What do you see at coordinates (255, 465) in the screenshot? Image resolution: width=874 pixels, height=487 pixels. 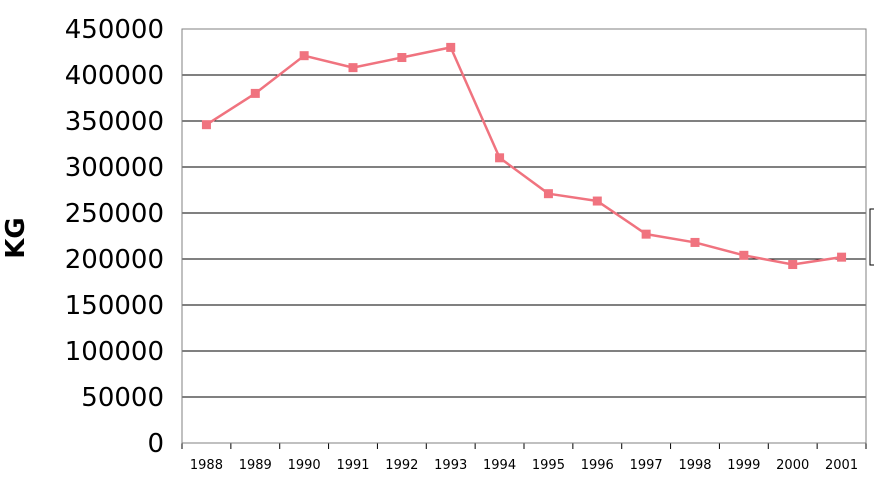 I see `x-tick-label: 1989` at bounding box center [255, 465].